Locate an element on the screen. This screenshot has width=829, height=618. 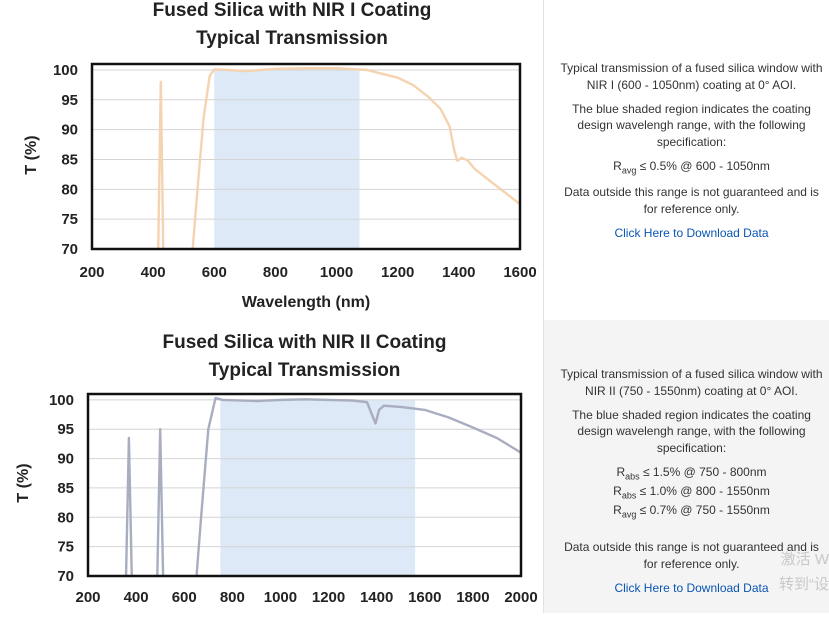
specification-line: Rabs ≤ 1.0% @ 800 - 1550nm is located at coordinates (691, 492).